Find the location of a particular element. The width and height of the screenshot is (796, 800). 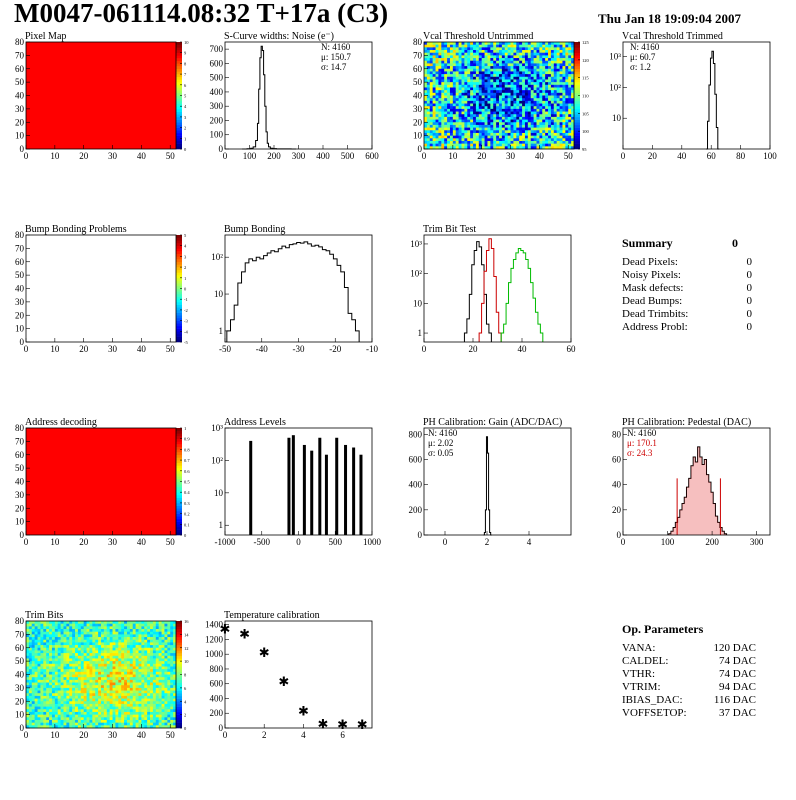

stats-text: μ: 170.1 is located at coordinates (642, 443).